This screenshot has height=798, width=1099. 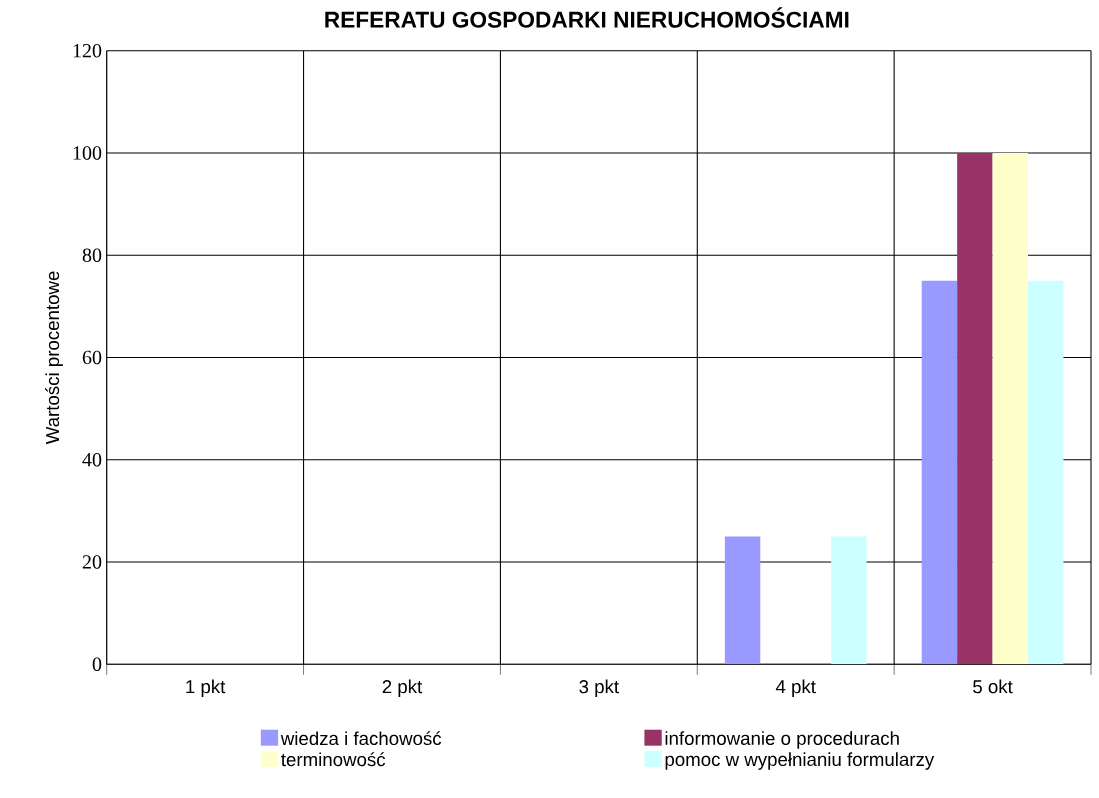 What do you see at coordinates (993, 686) in the screenshot?
I see `x-tick-label: 5 okt` at bounding box center [993, 686].